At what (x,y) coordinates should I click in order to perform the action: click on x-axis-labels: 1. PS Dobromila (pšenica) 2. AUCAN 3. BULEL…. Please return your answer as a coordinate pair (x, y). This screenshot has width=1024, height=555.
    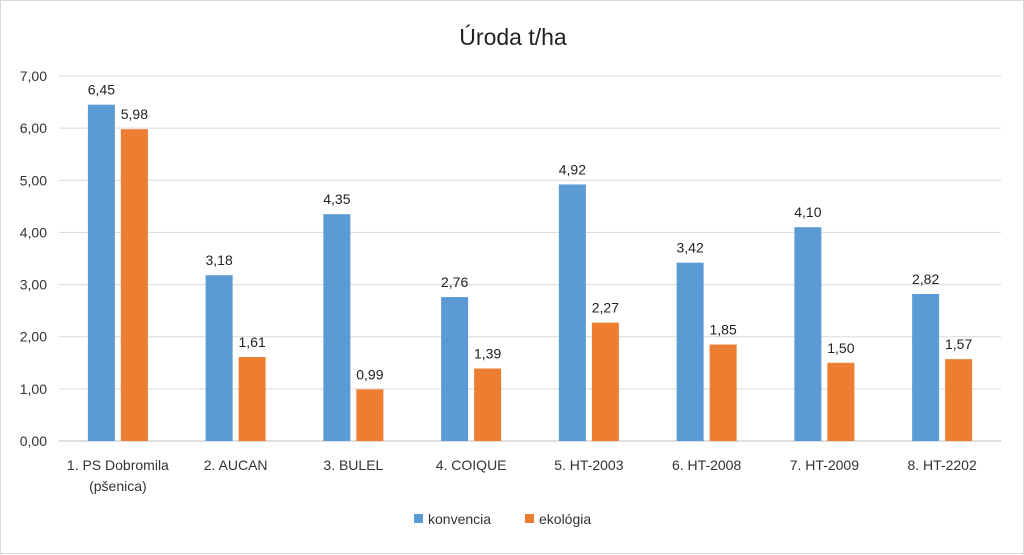
    Looking at the image, I should click on (522, 475).